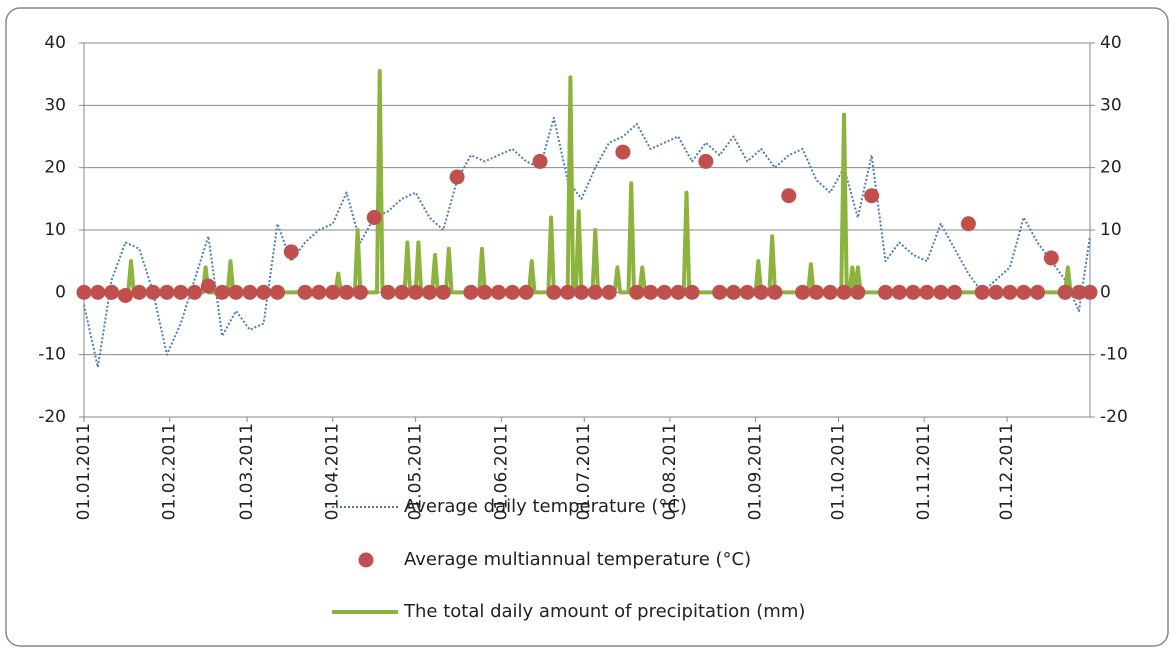 The image size is (1176, 660). Describe the element at coordinates (333, 471) in the screenshot. I see `x-tick-label: 01.04.2011` at that location.